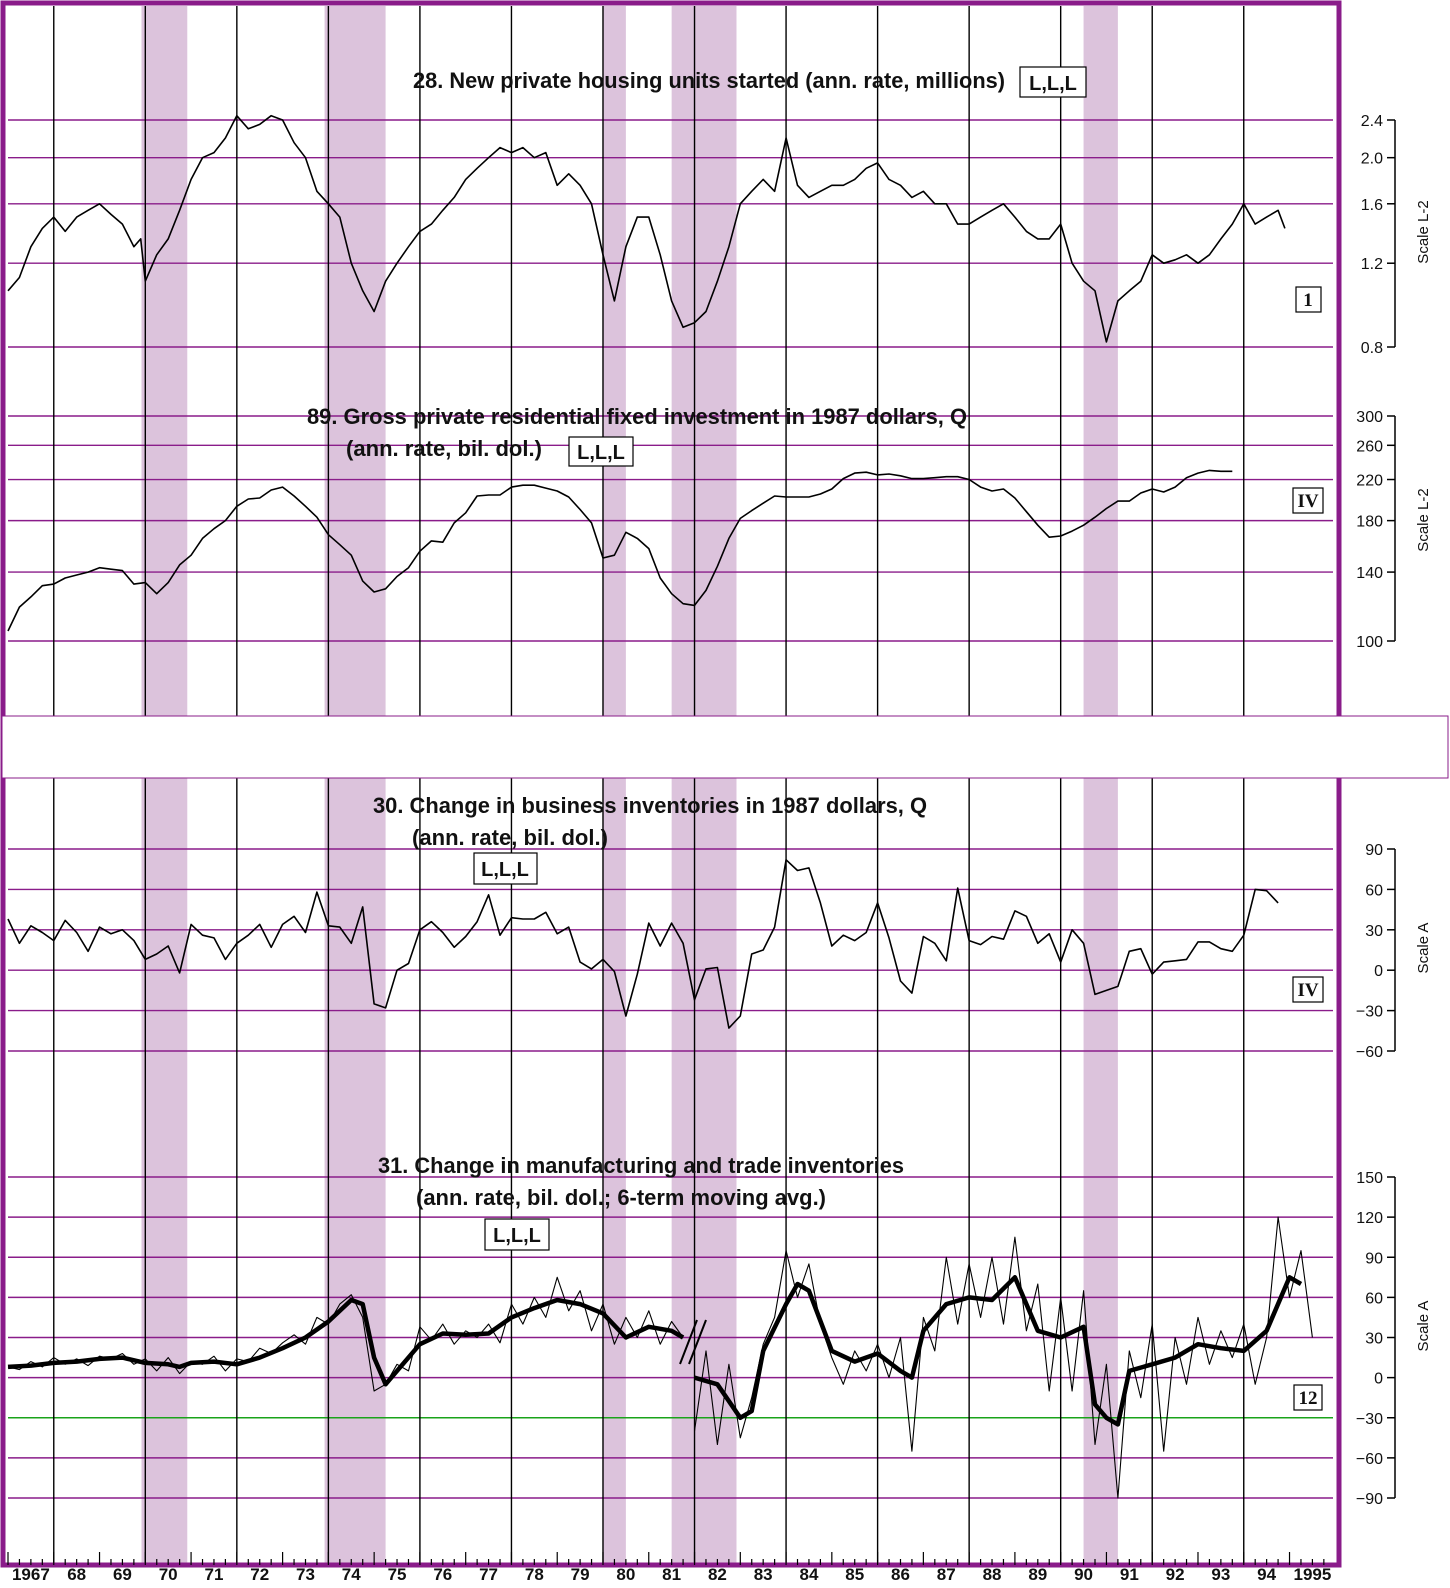 The height and width of the screenshot is (1588, 1450). I want to click on scale-labels: Scale L-2 Scale L-2 Scale A Scale A, so click(1423, 775).